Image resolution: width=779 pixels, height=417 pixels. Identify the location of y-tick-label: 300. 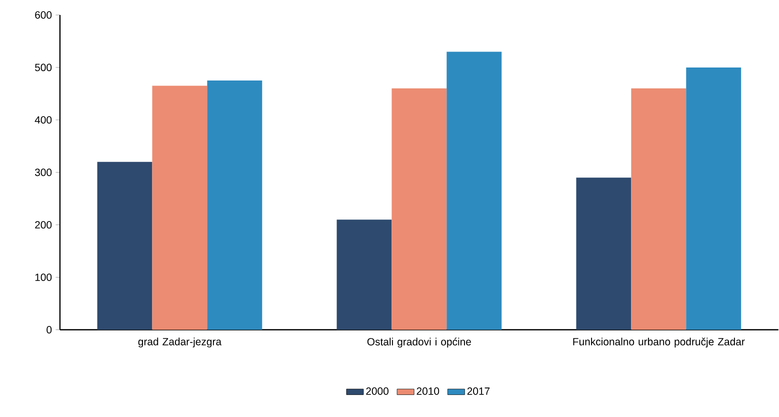
(43, 172).